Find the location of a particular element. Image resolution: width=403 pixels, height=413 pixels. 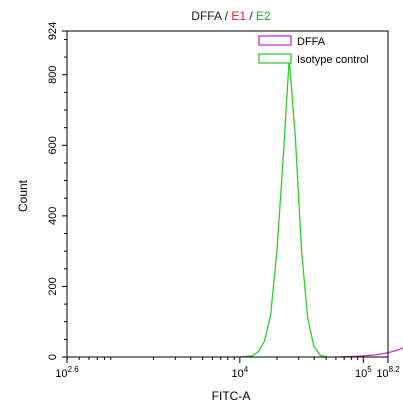

y-axis-label: Count is located at coordinates (23, 195).